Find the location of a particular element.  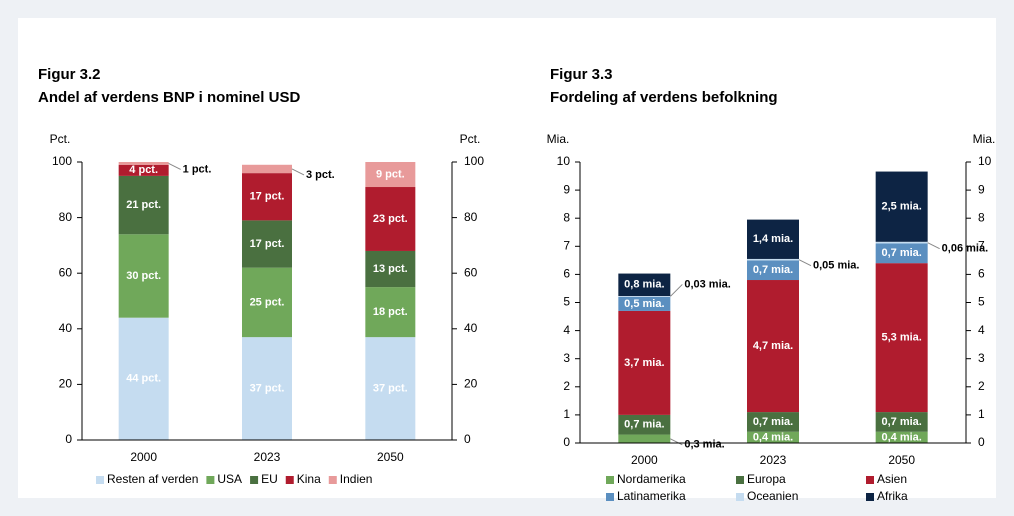

y2-tick-label: 20 is located at coordinates (471, 384).